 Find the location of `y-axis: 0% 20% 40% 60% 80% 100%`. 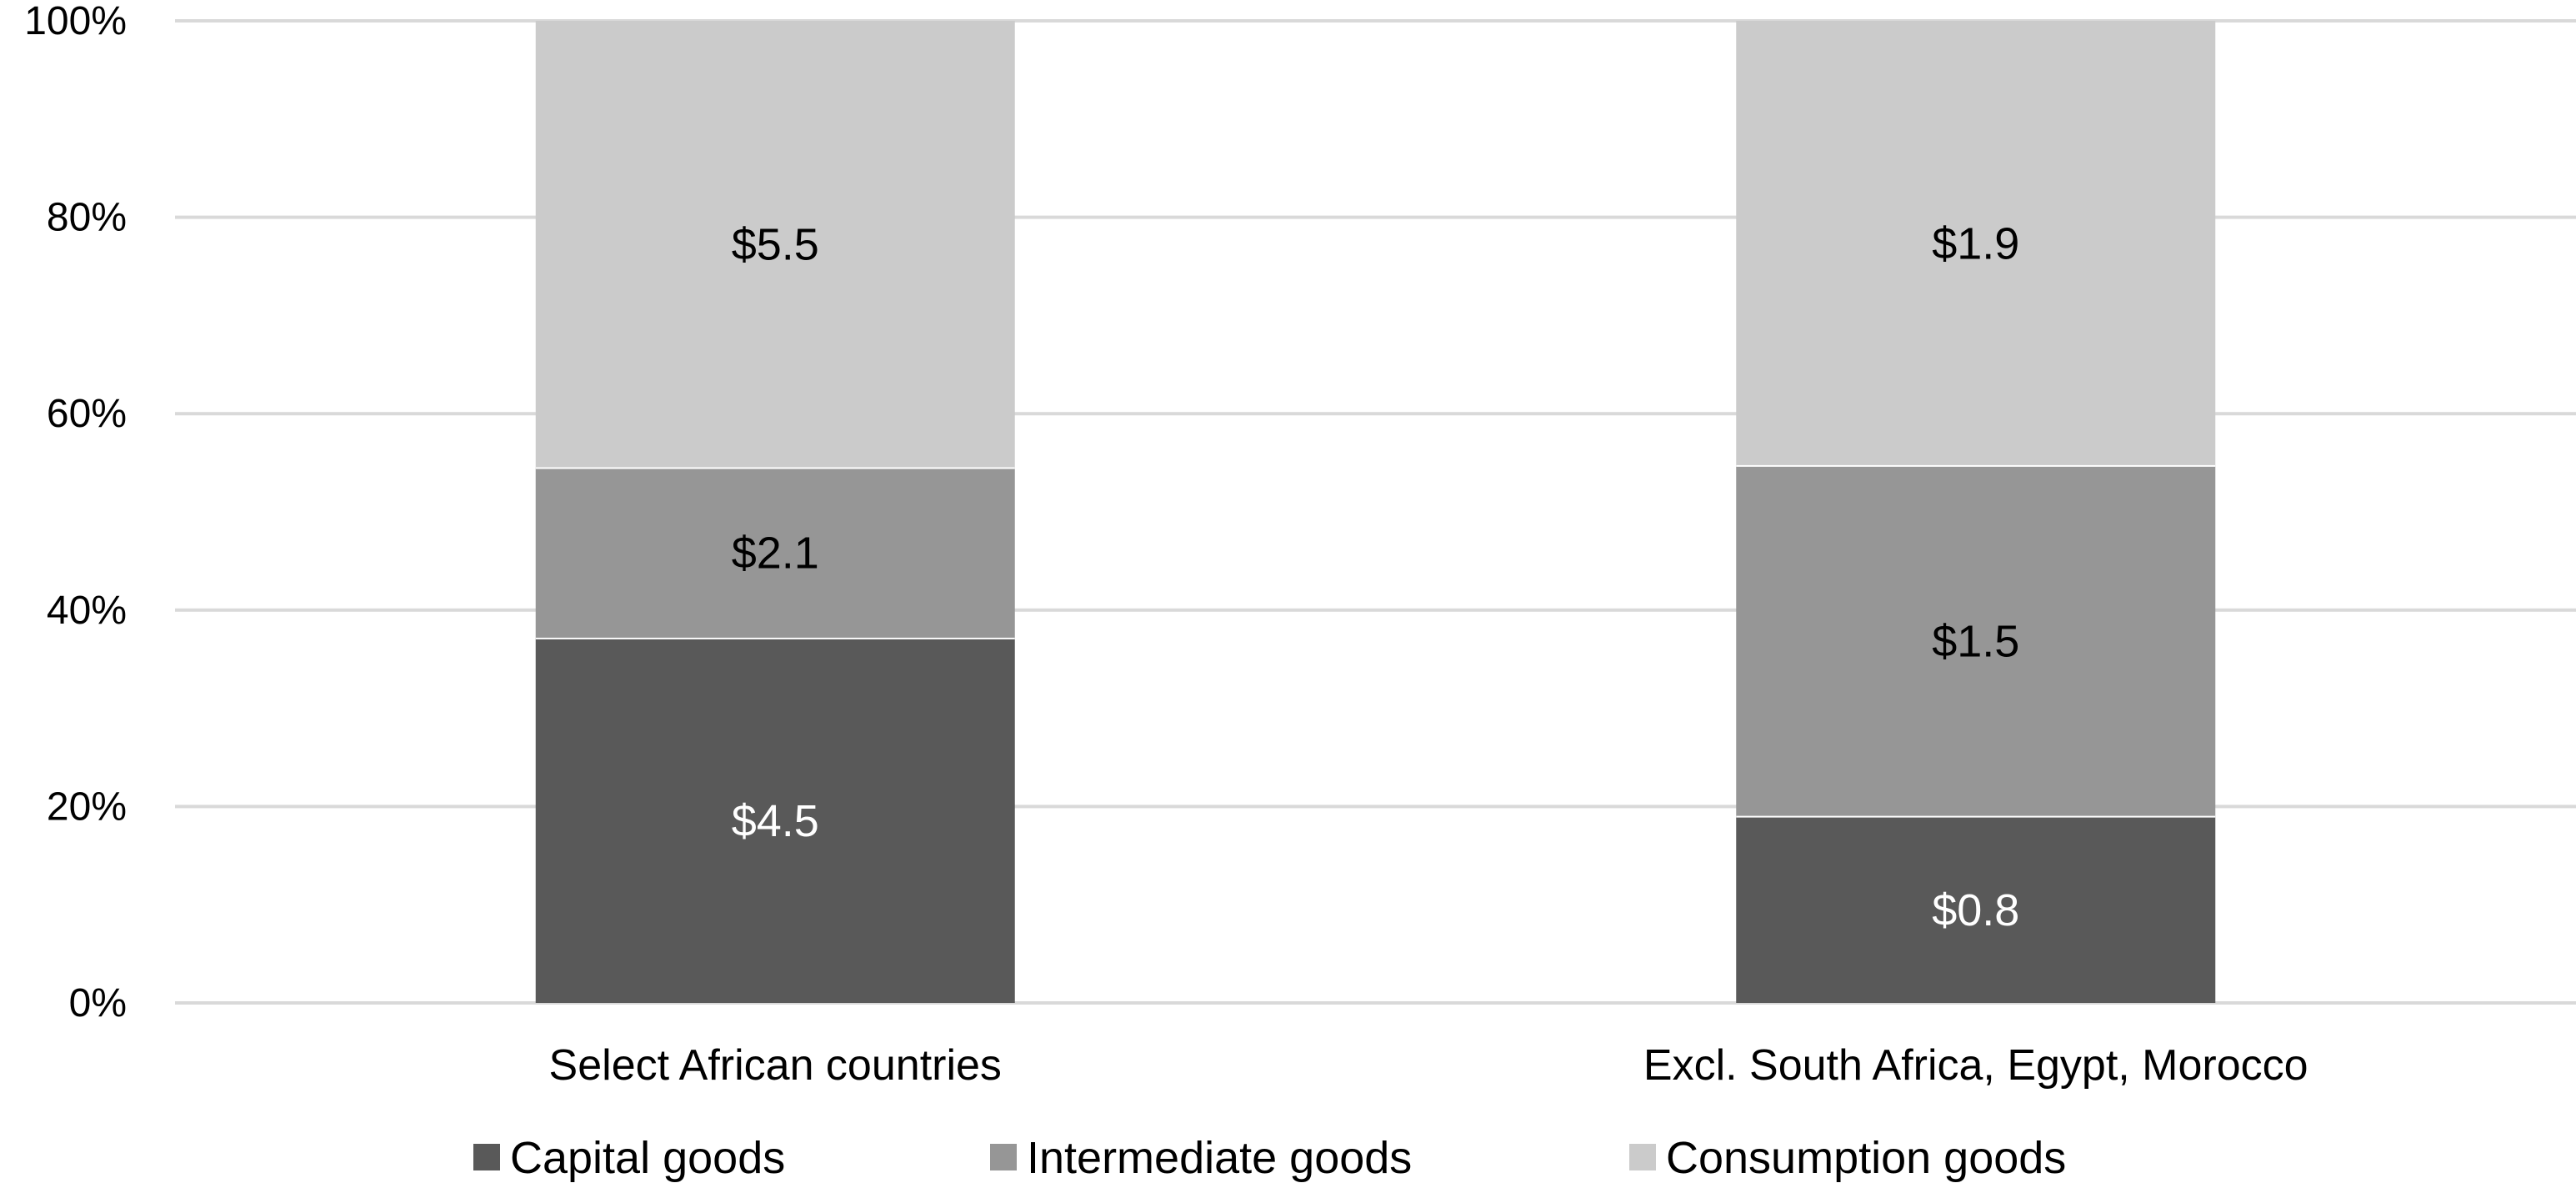

y-axis: 0% 20% 40% 60% 80% 100% is located at coordinates (75, 512).